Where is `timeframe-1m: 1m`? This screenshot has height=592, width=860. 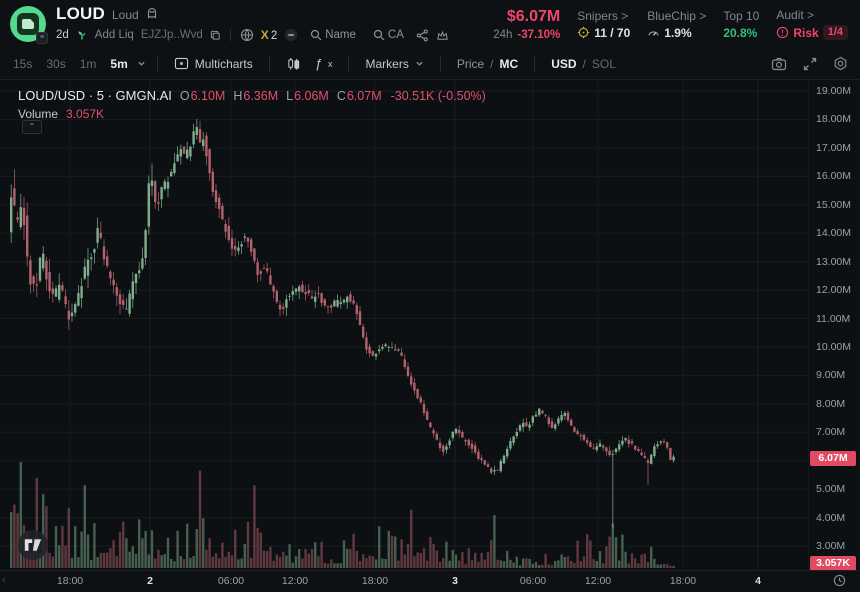 timeframe-1m: 1m is located at coordinates (88, 63).